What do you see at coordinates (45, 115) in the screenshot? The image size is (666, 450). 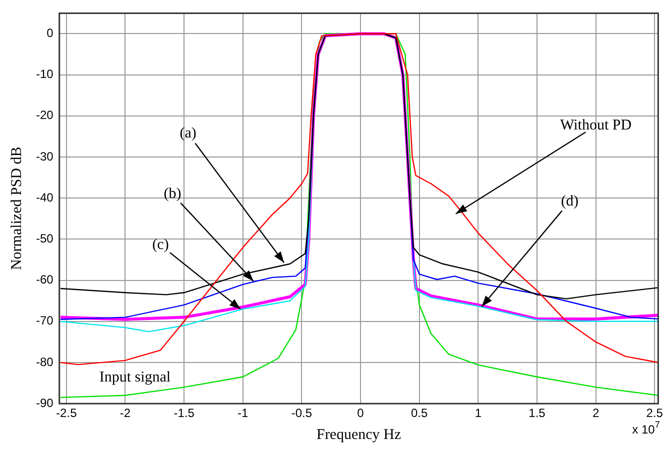 I see `y-tick-label: -20` at bounding box center [45, 115].